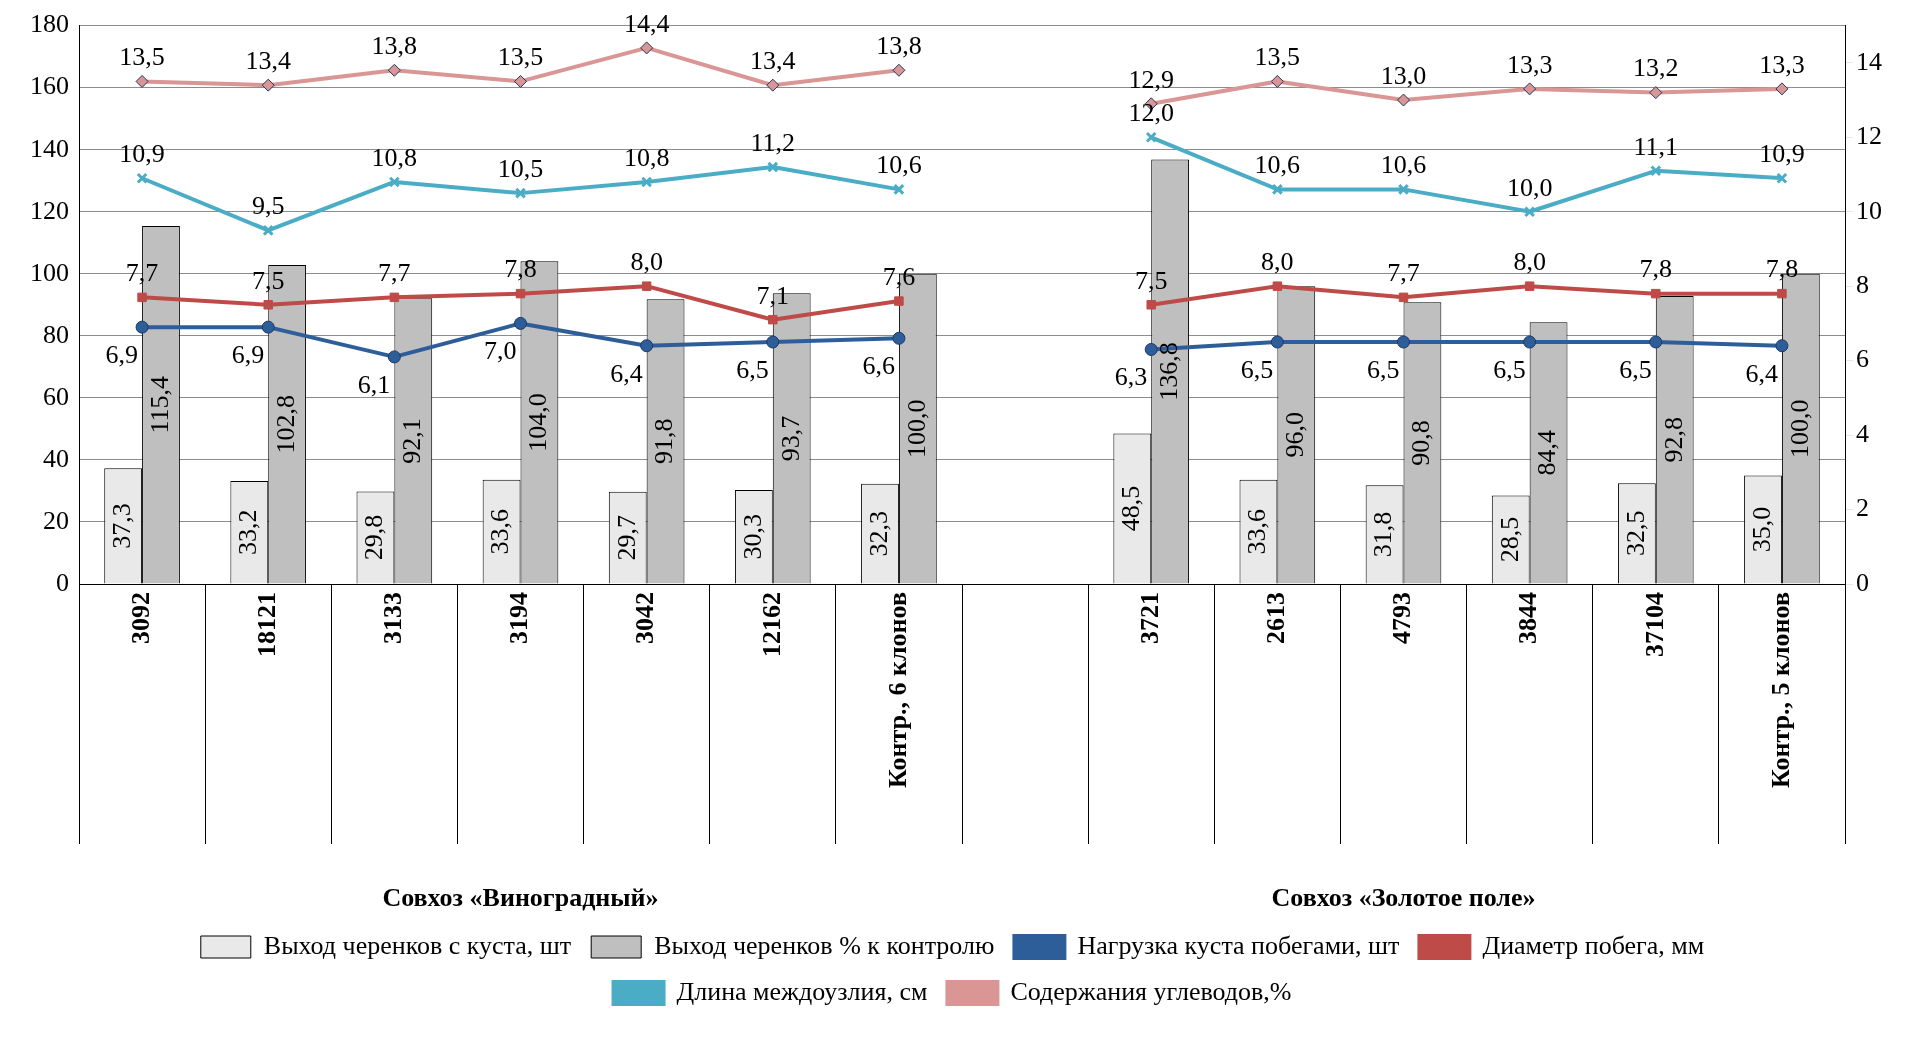  Describe the element at coordinates (802, 991) in the screenshot. I see `legend-label: Длина междоузлия, см` at that location.